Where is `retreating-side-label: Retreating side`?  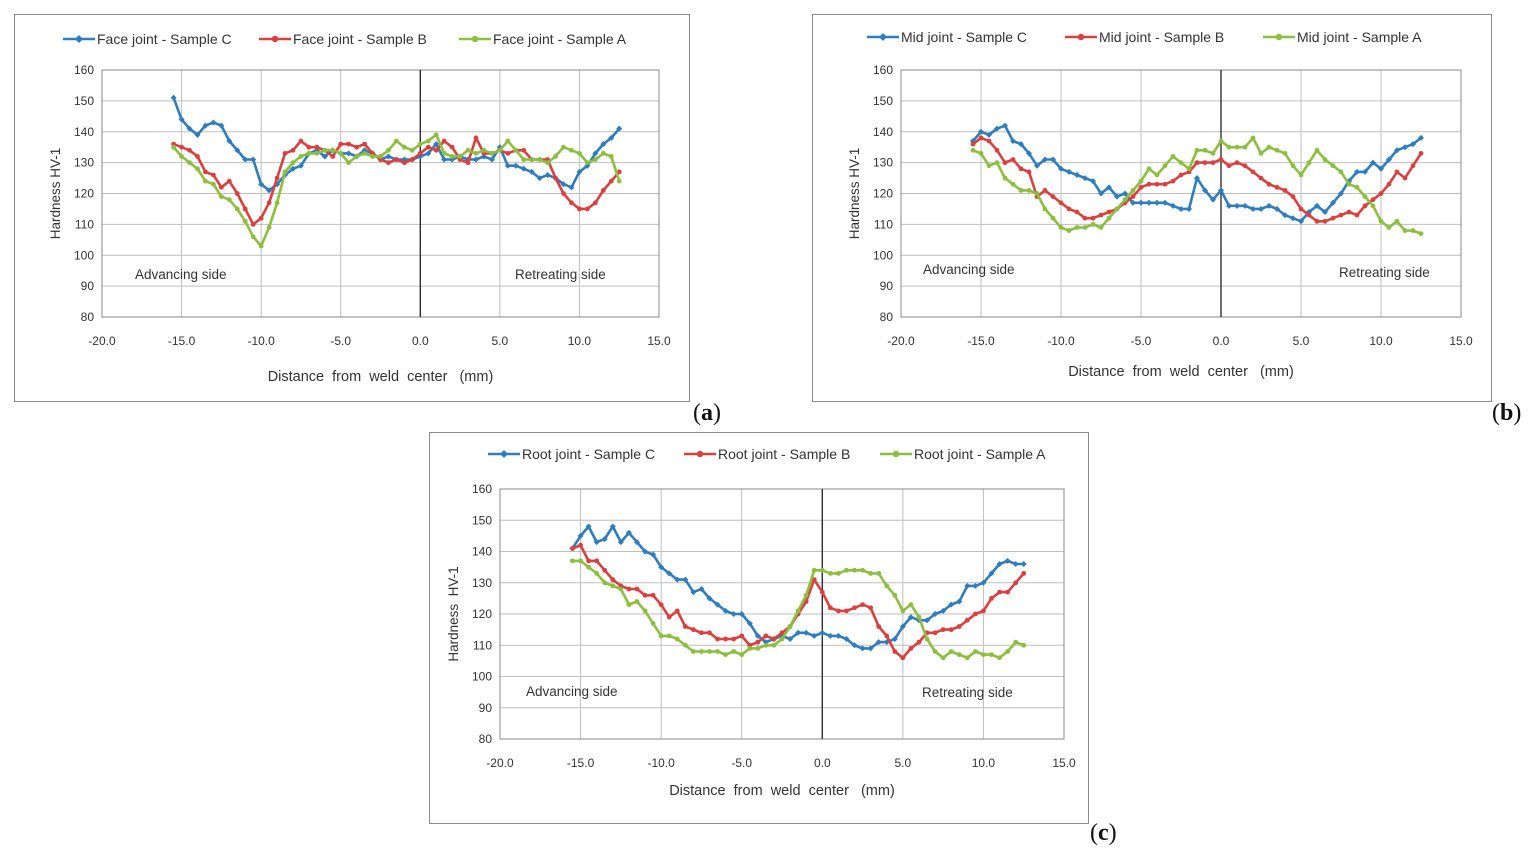
retreating-side-label: Retreating side is located at coordinates (560, 274).